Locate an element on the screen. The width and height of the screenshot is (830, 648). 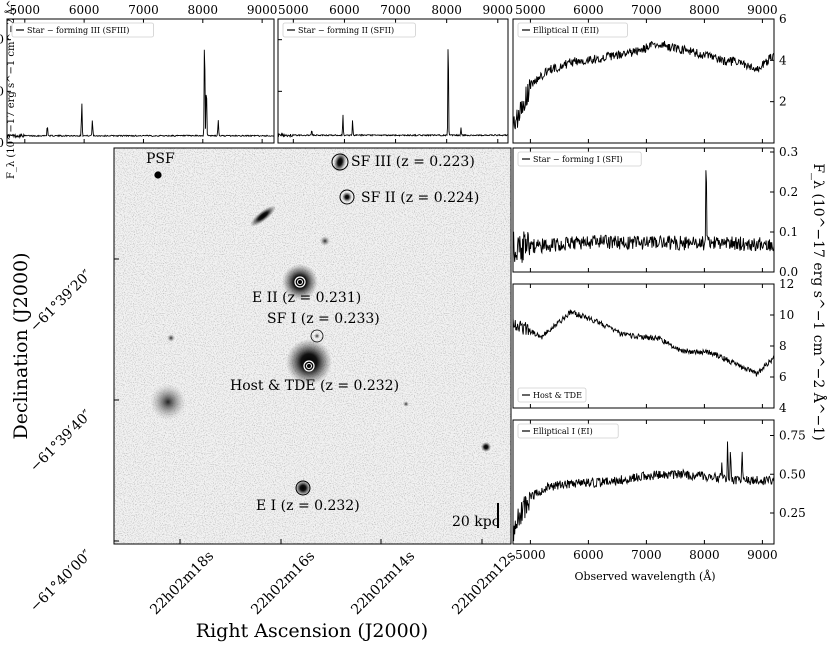
galaxy-left is located at coordinates (168, 402).